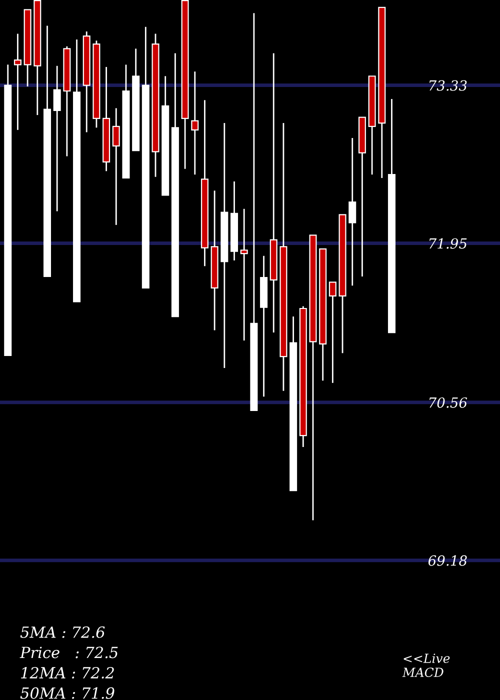 Image resolution: width=500 pixels, height=700 pixels. I want to click on y-tick-label: 70.56, so click(448, 402).